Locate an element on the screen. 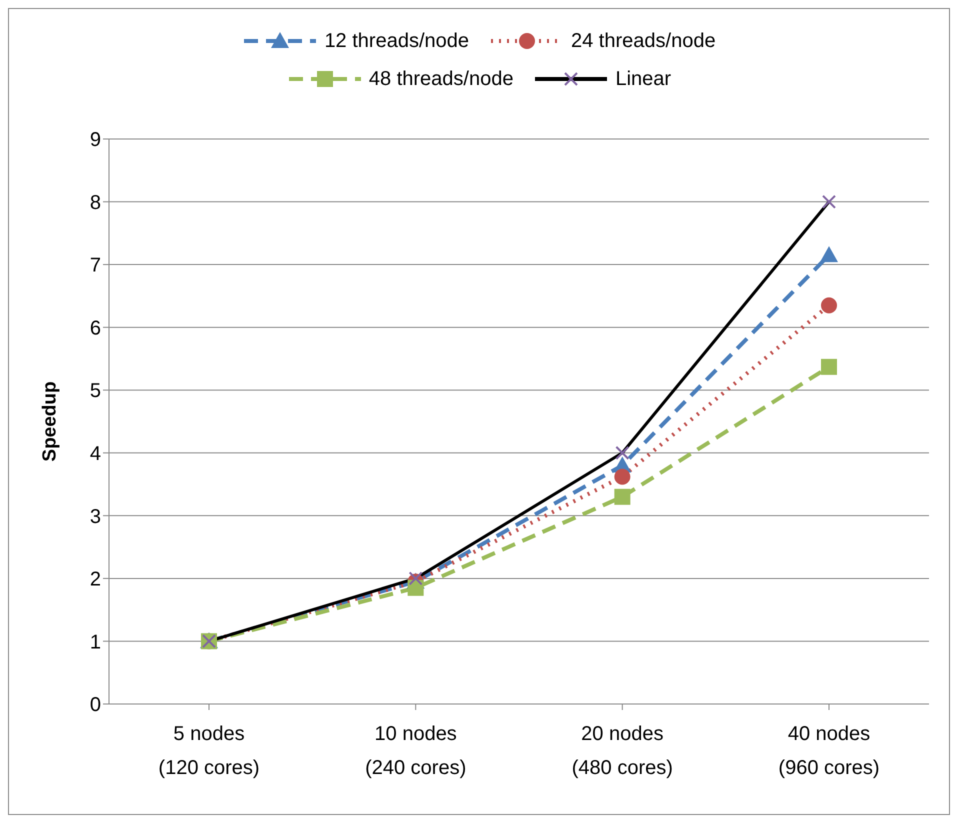 The width and height of the screenshot is (957, 821). y-axis-title: Speedup is located at coordinates (50, 421).